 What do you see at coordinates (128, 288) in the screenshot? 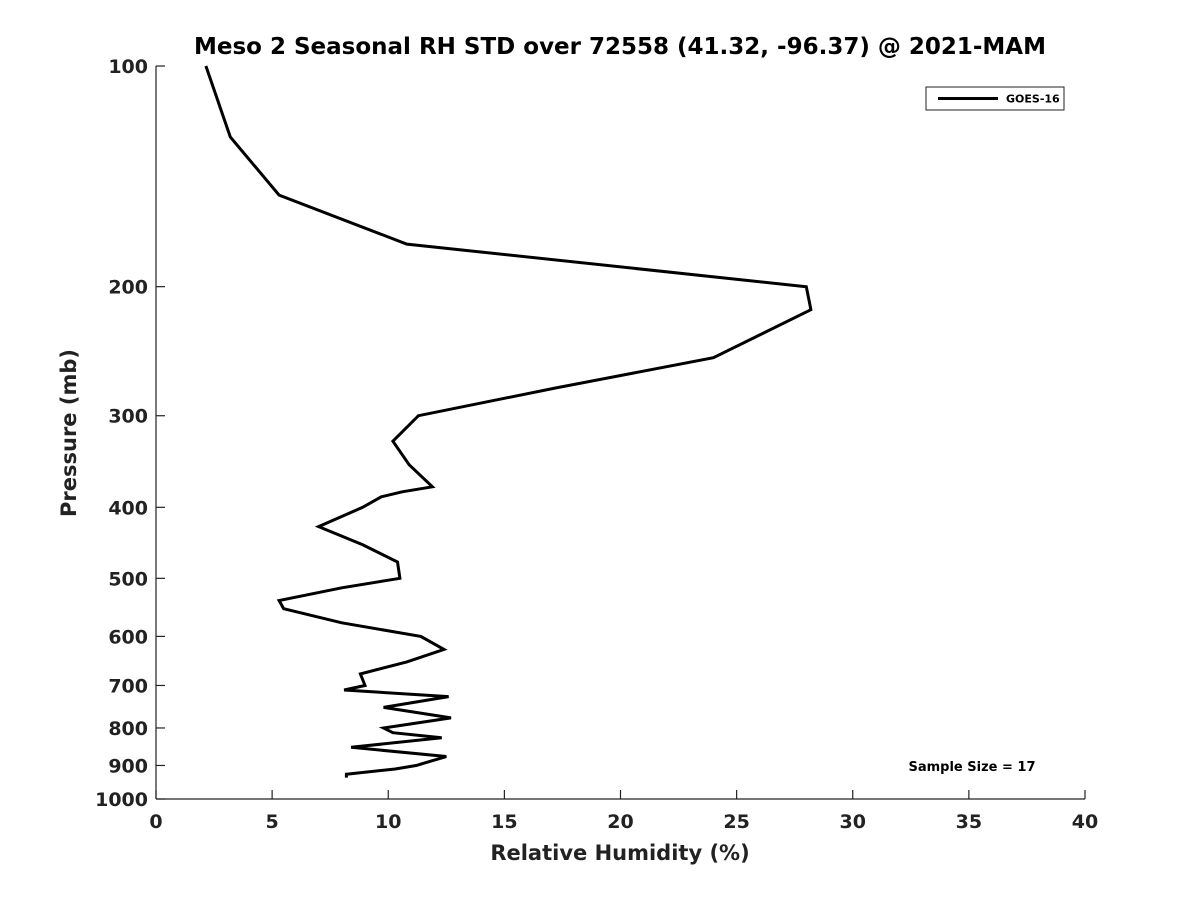
I see `y-tick-label: 200` at bounding box center [128, 288].